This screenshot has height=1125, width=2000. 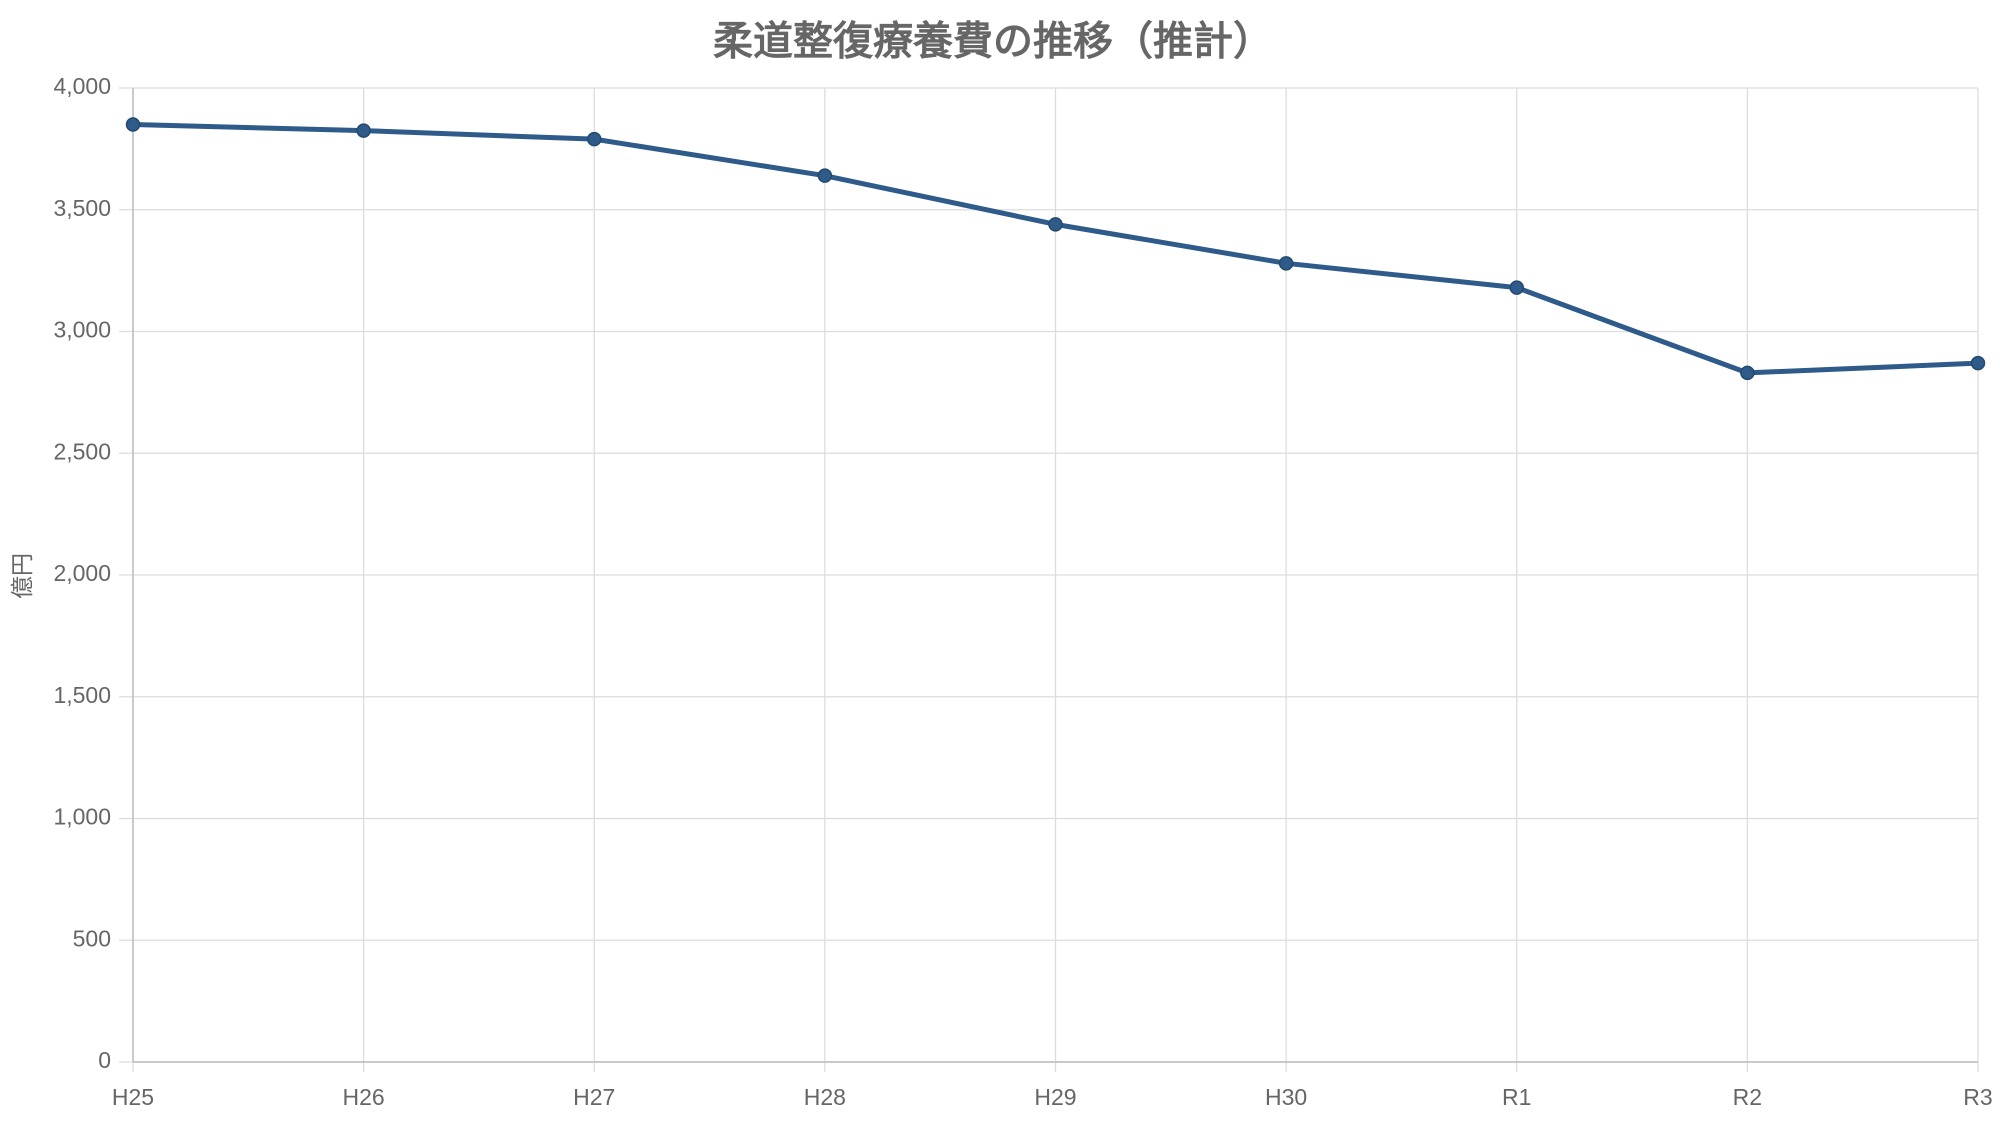 I want to click on chart-title: 柔道整復療養費の推移（推計）, so click(x=993, y=42).